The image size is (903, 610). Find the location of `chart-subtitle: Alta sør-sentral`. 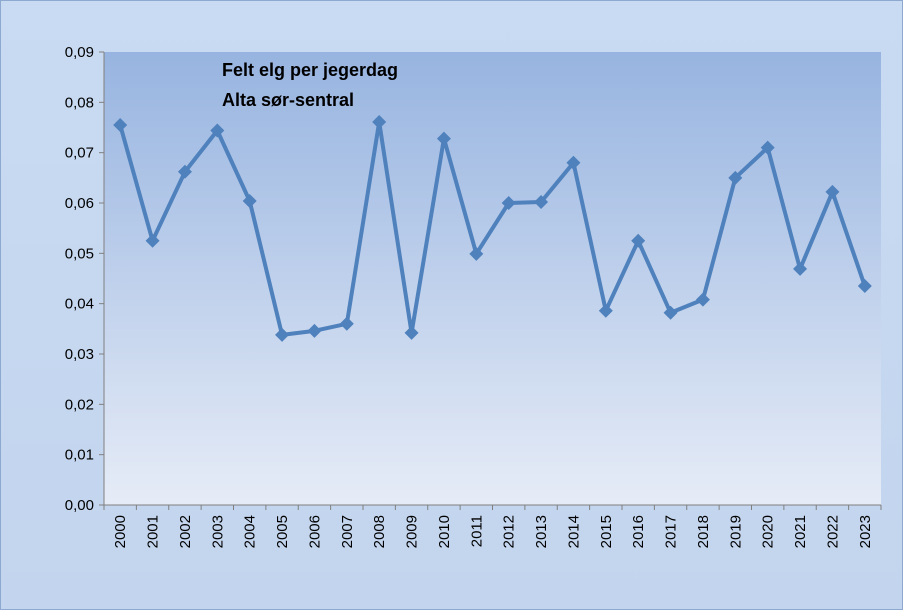

chart-subtitle: Alta sør-sentral is located at coordinates (288, 100).